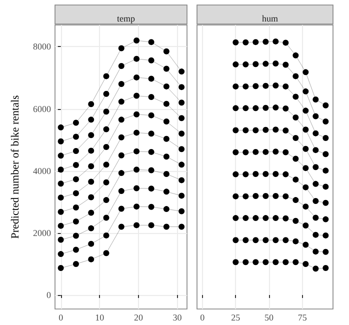 The width and height of the screenshot is (349, 325). What do you see at coordinates (203, 317) in the screenshot?
I see `x-tick-label: 0` at bounding box center [203, 317].